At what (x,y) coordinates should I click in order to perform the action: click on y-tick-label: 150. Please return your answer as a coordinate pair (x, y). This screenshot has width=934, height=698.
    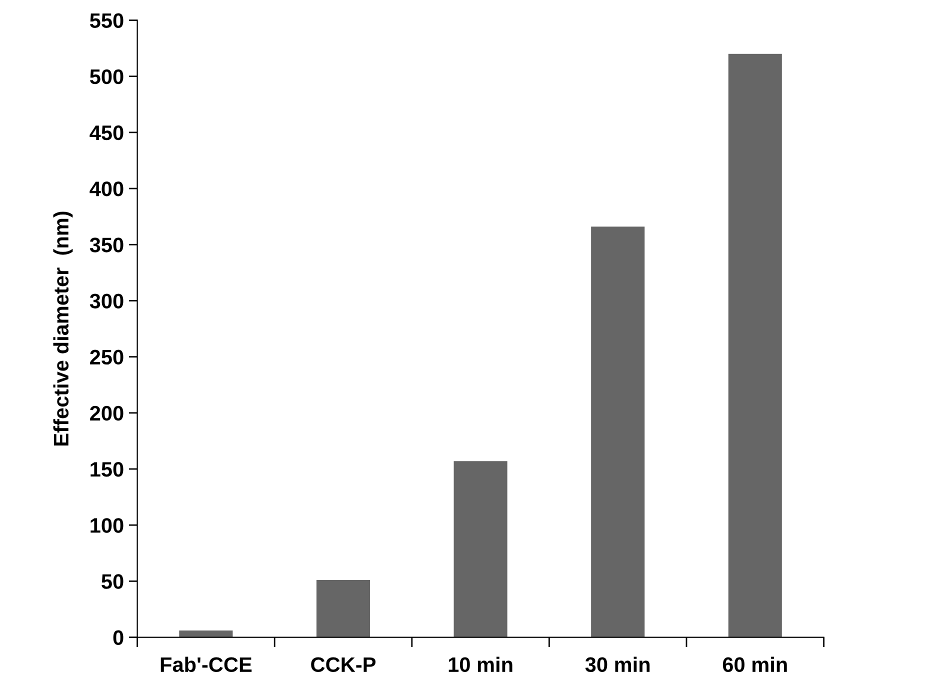
    Looking at the image, I should click on (107, 469).